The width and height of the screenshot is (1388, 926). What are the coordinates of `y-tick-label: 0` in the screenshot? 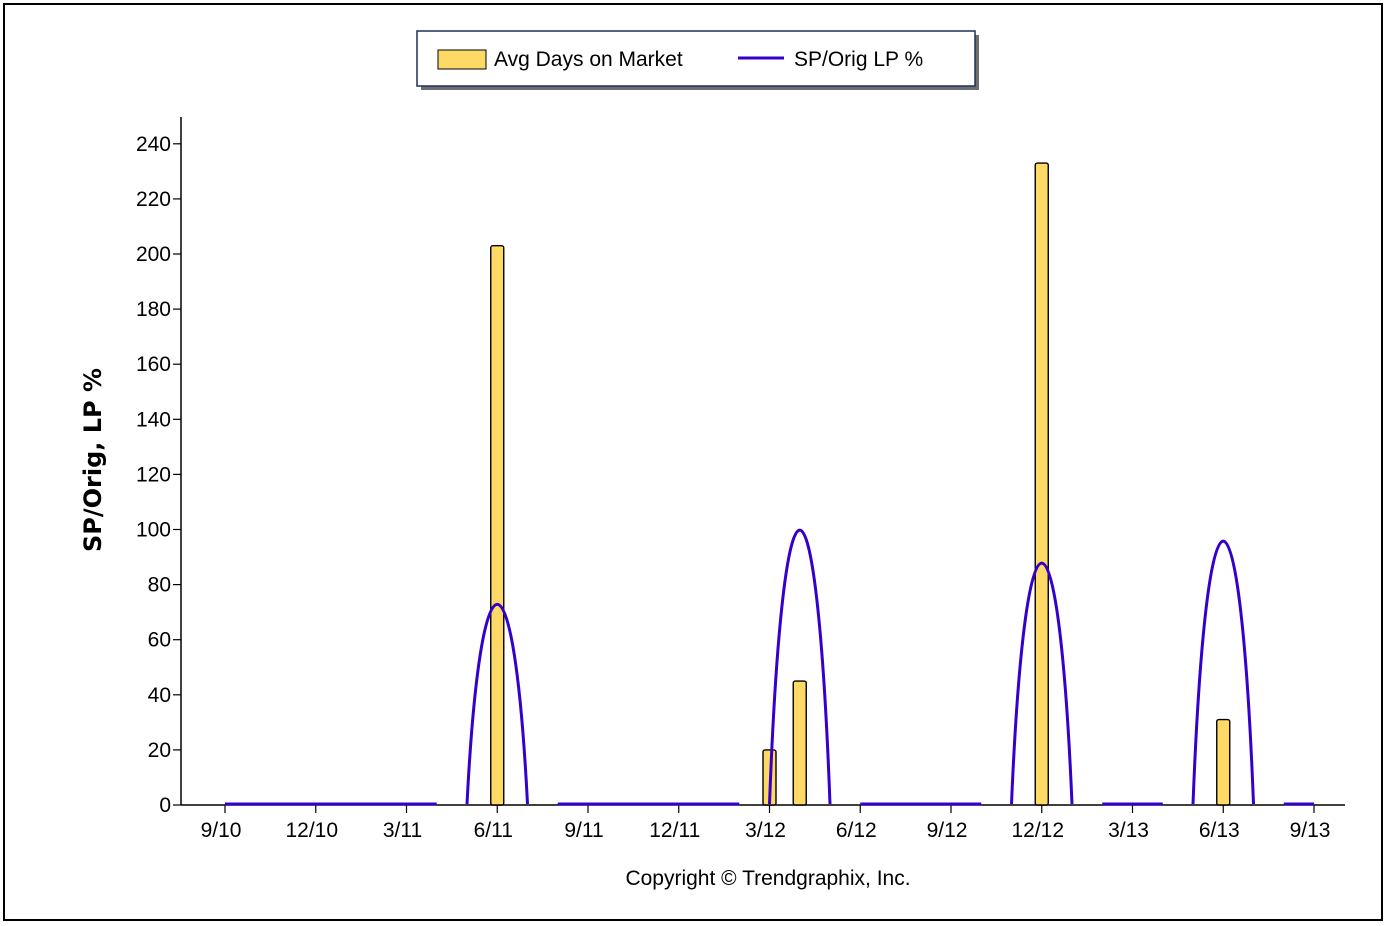 It's located at (165, 805).